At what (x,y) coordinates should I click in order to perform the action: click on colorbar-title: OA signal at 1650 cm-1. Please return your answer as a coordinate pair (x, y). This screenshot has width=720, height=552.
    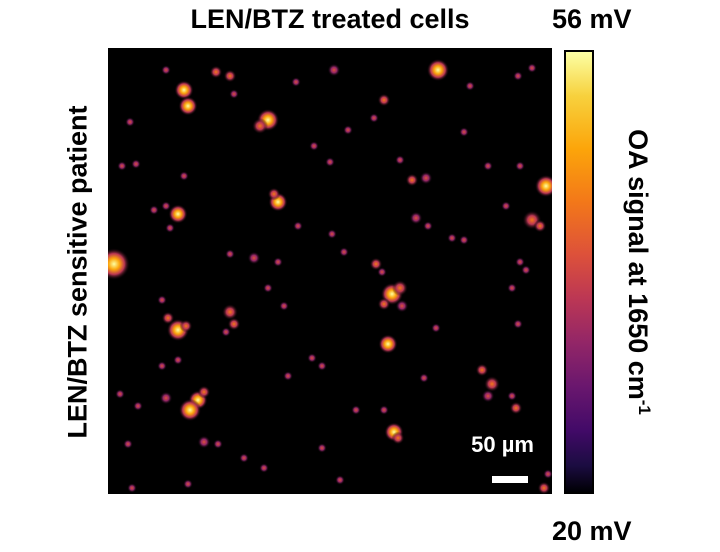
    Looking at the image, I should click on (638, 272).